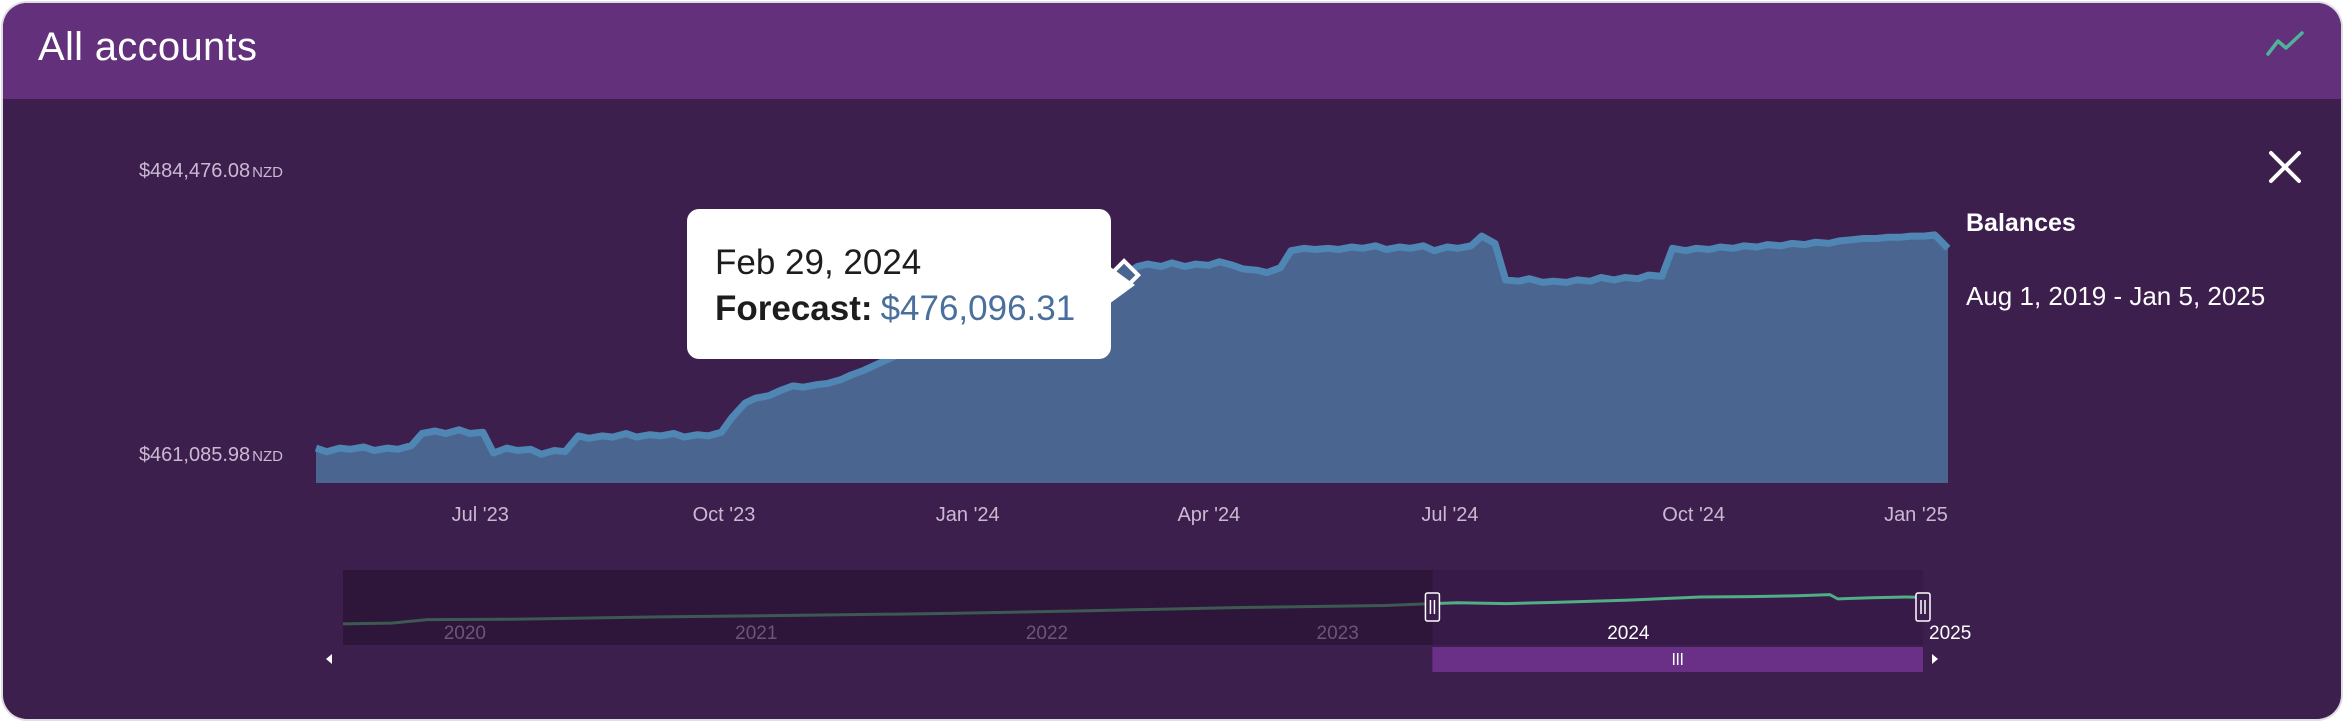 The width and height of the screenshot is (2346, 722). I want to click on y-min-label: $461,085.98 NZD, so click(143, 455).